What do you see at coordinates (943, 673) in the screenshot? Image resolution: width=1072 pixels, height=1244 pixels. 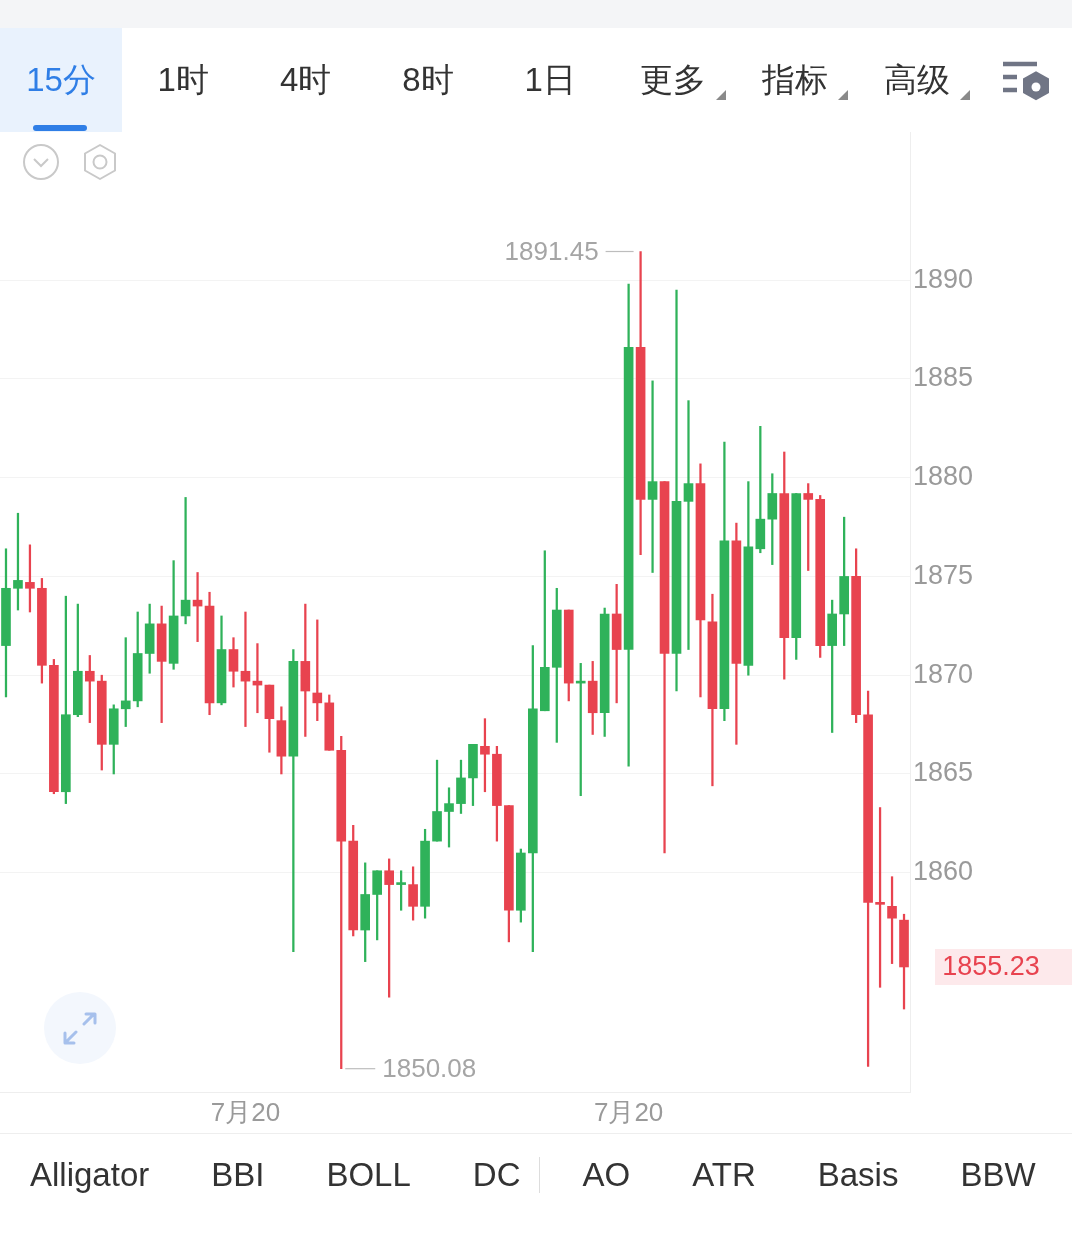 I see `y-tick-label: 1870` at bounding box center [943, 673].